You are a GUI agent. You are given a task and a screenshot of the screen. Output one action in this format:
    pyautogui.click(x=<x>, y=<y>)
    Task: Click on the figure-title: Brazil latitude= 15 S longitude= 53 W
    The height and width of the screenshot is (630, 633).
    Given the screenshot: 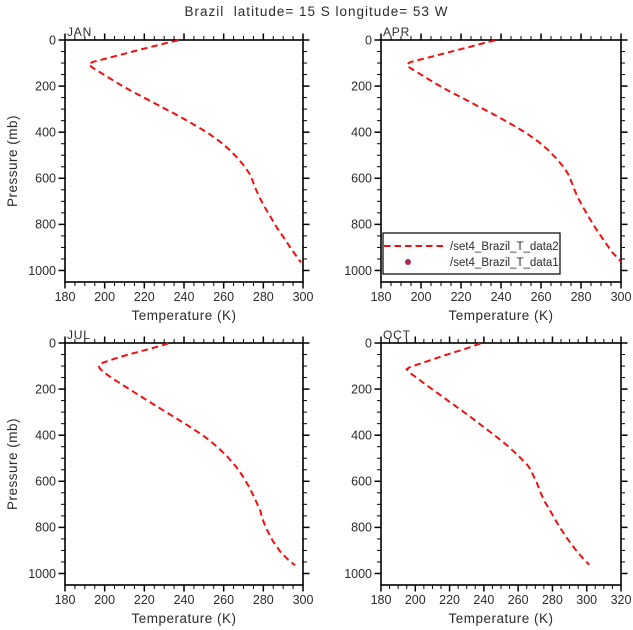 What is the action you would take?
    pyautogui.click(x=316, y=11)
    